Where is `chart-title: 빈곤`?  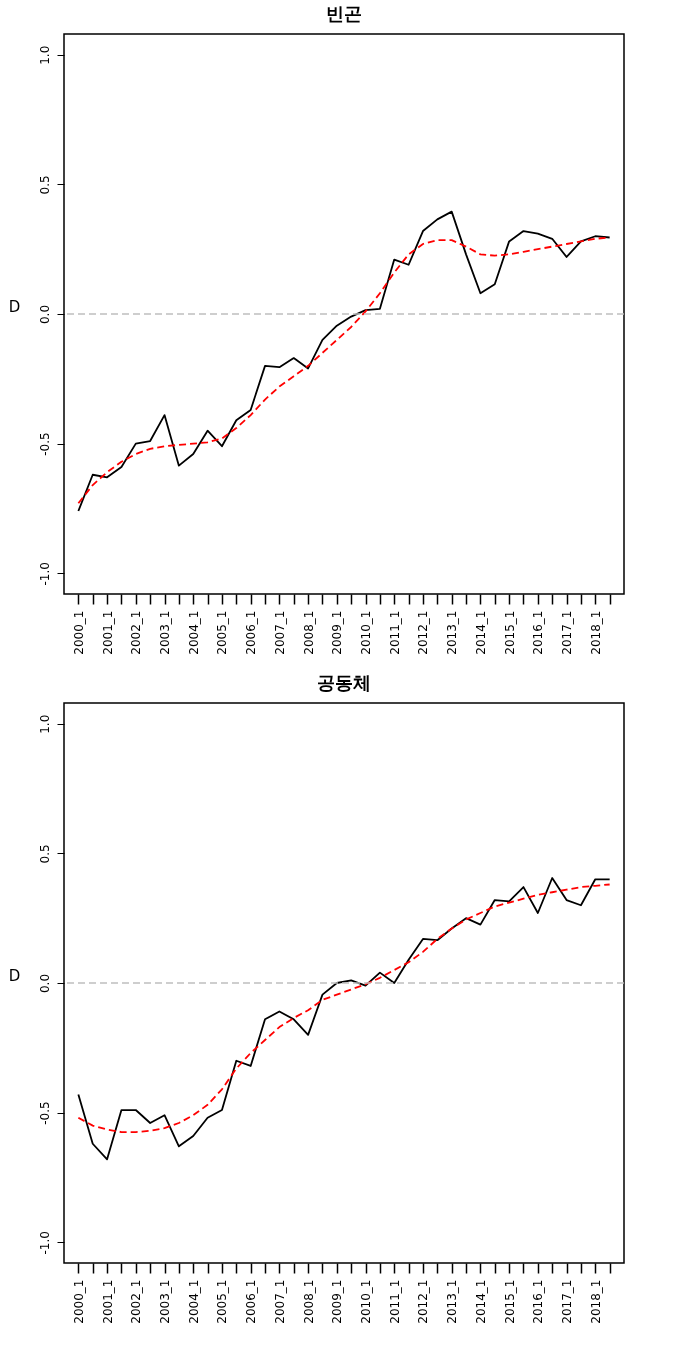
chart-title: 빈곤 is located at coordinates (344, 13).